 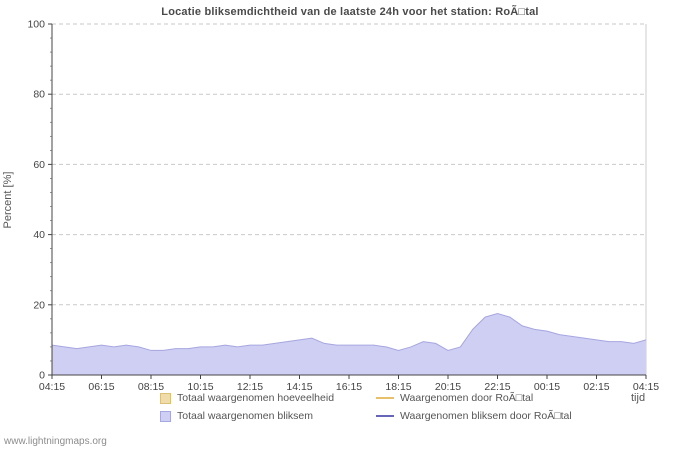 I want to click on x-tick-label: 12:15, so click(x=250, y=387).